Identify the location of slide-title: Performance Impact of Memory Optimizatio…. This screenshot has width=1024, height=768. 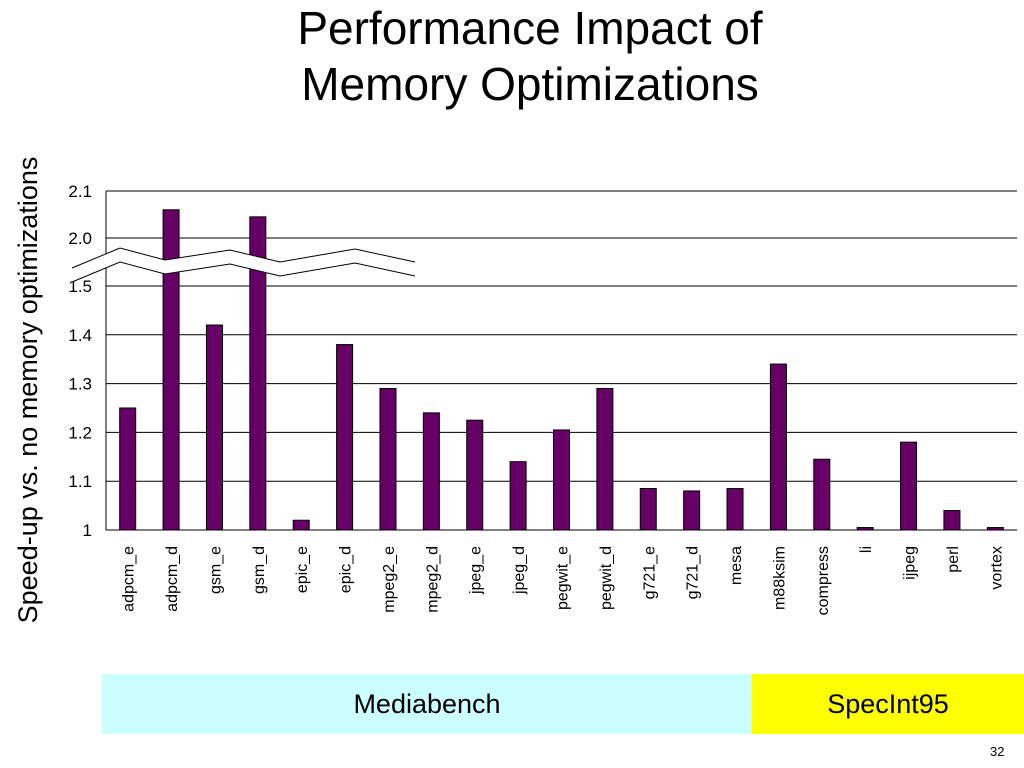
(530, 56).